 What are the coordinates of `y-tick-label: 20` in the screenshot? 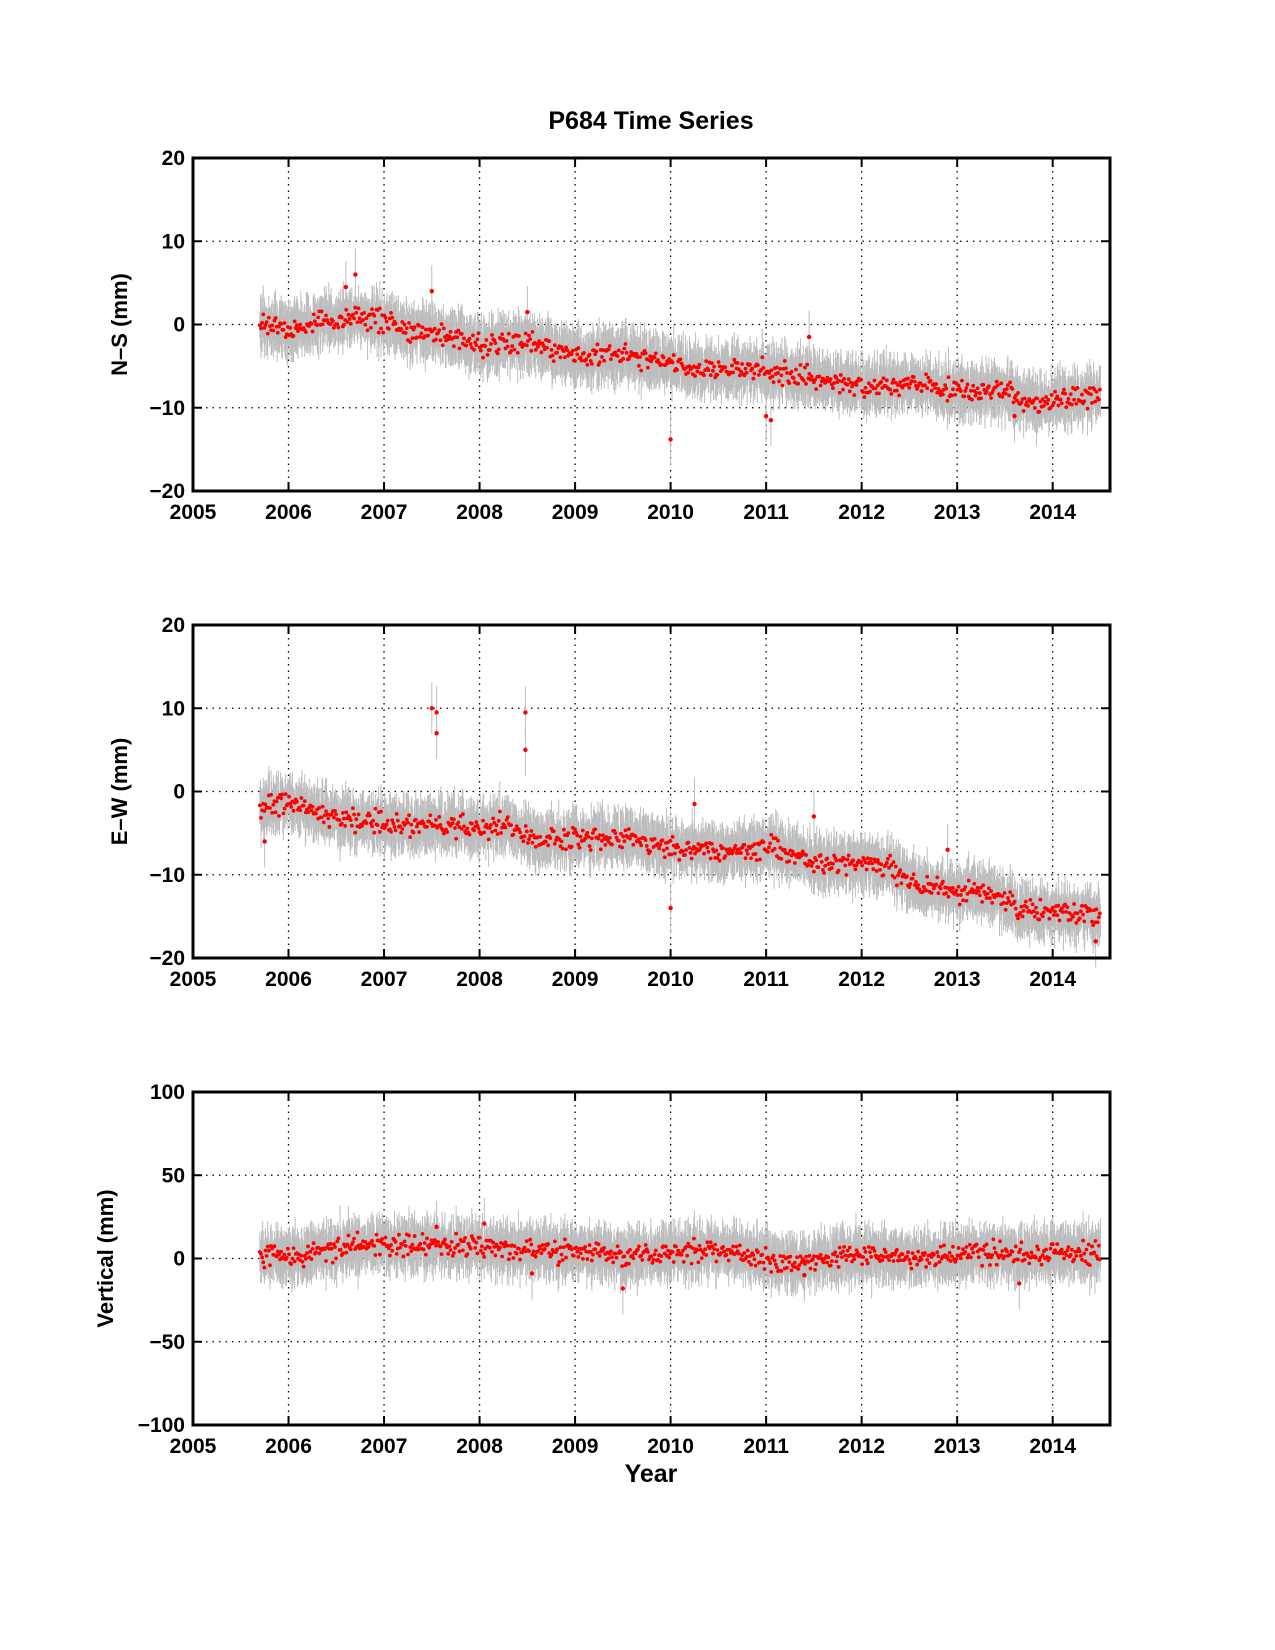 It's located at (173, 625).